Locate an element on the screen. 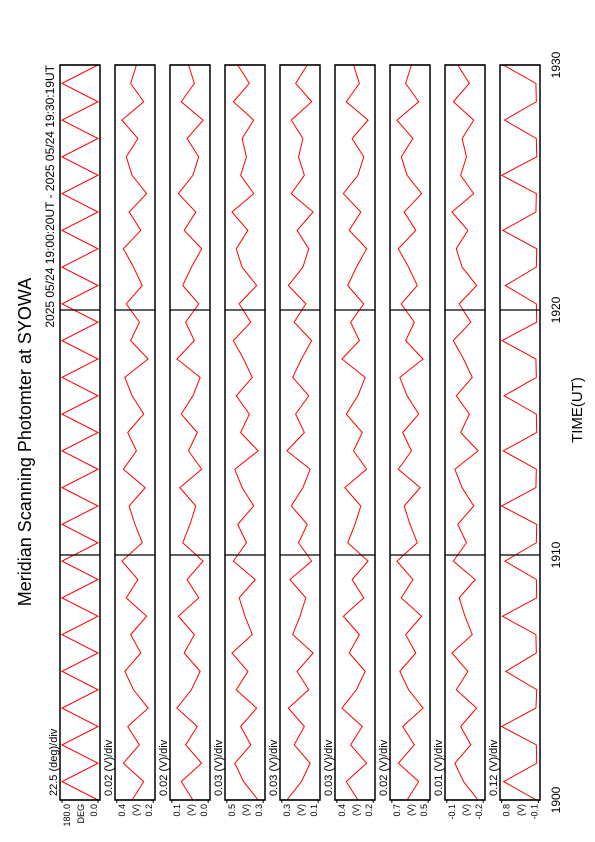 The width and height of the screenshot is (595, 842). x-tick-label: 1900 is located at coordinates (556, 799).